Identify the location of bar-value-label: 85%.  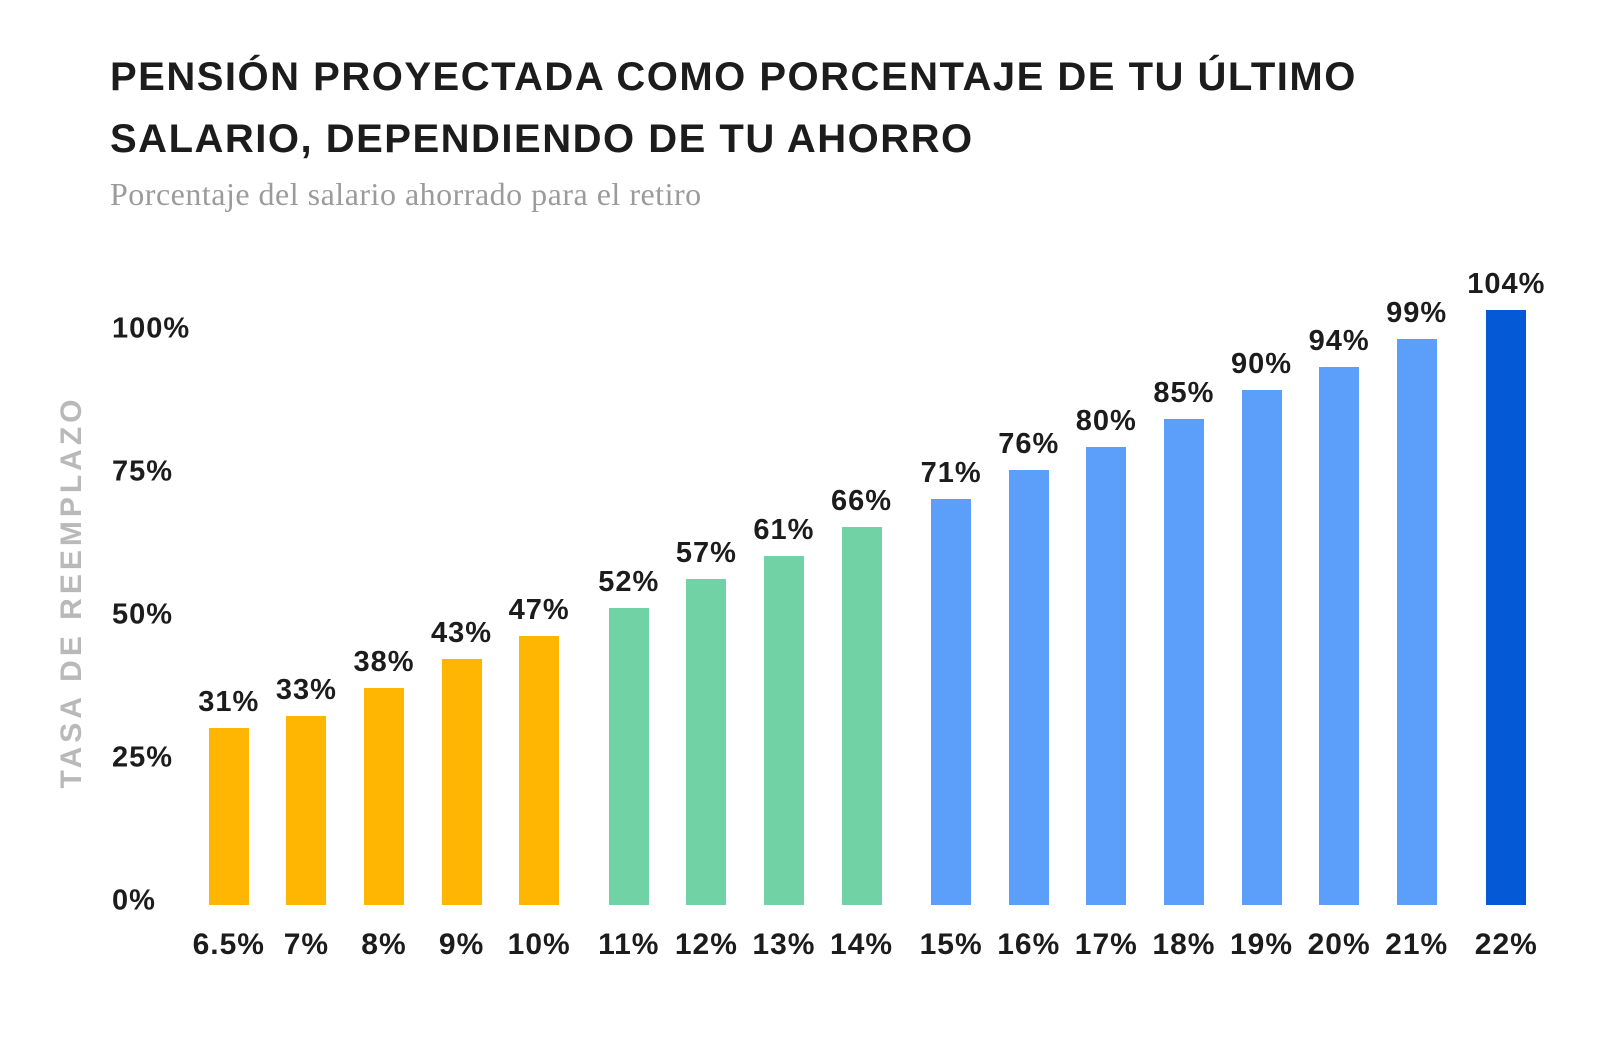
(1184, 393).